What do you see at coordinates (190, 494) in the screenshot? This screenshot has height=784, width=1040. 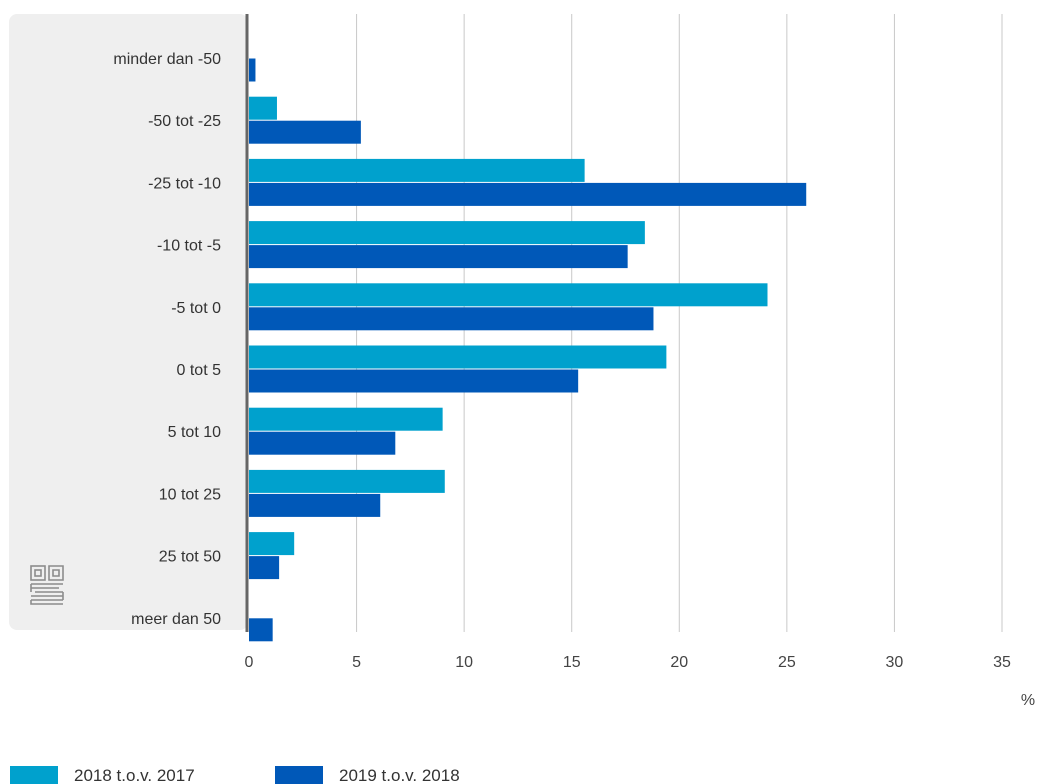 I see `category-label: 10 tot 25` at bounding box center [190, 494].